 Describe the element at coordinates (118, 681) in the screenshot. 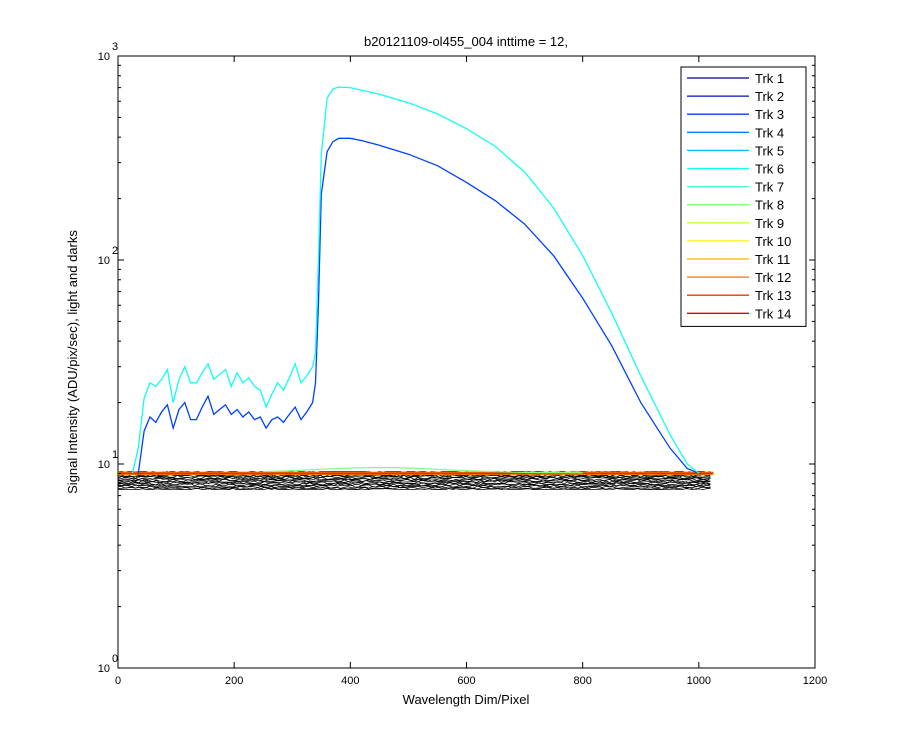

I see `x-tick-label: 0` at that location.